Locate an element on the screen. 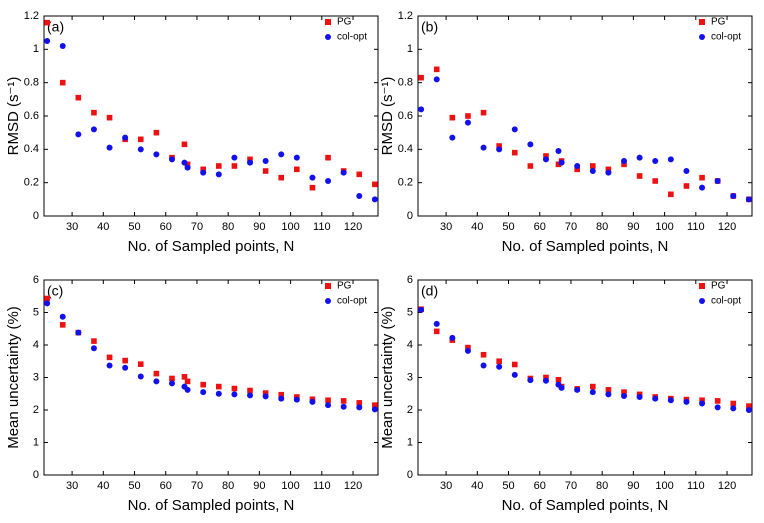 This screenshot has width=764, height=523. panel-label: (b) is located at coordinates (429, 27).